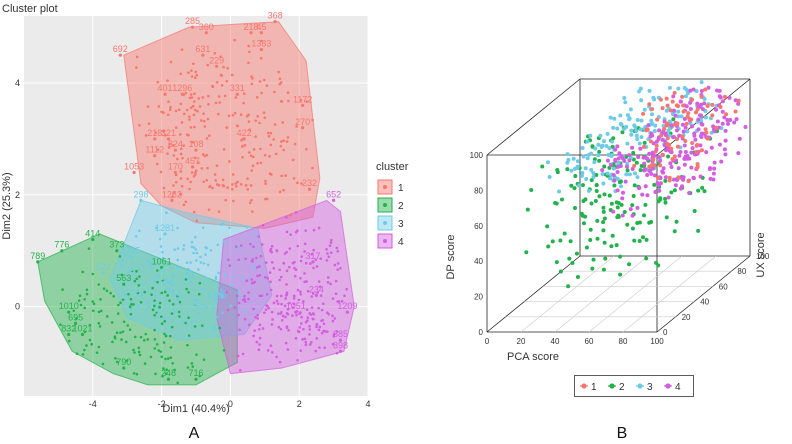 This screenshot has width=792, height=444. What do you see at coordinates (312, 256) in the screenshot?
I see `cluster-4-point-label: 317` at bounding box center [312, 256].